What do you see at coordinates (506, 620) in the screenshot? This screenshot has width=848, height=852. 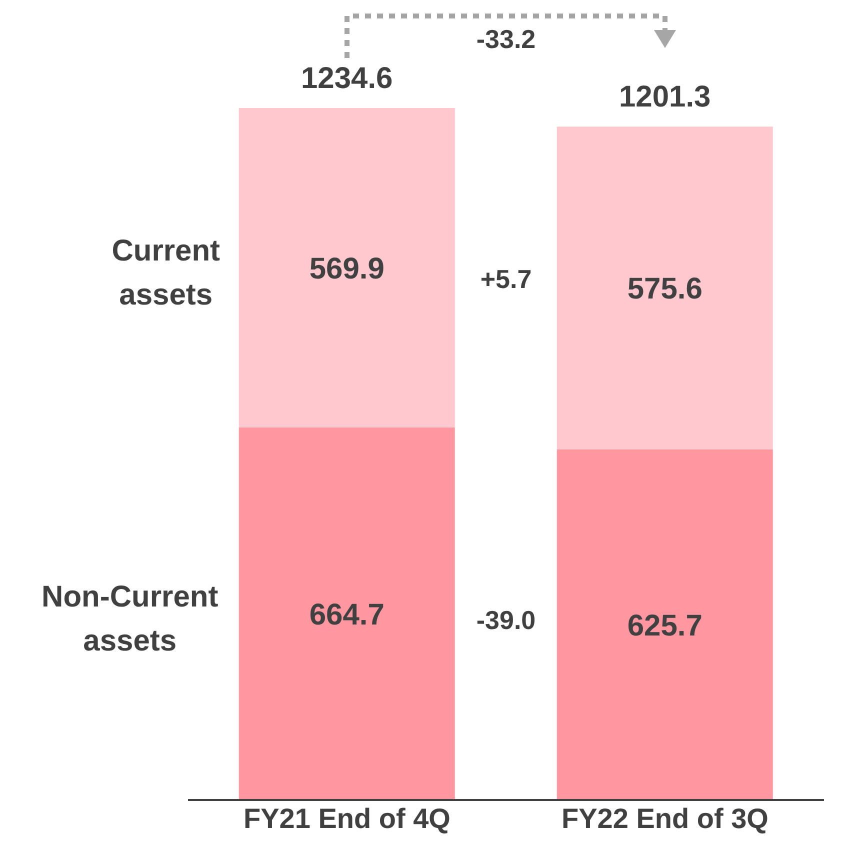 I see `annotation: -39.0` at bounding box center [506, 620].